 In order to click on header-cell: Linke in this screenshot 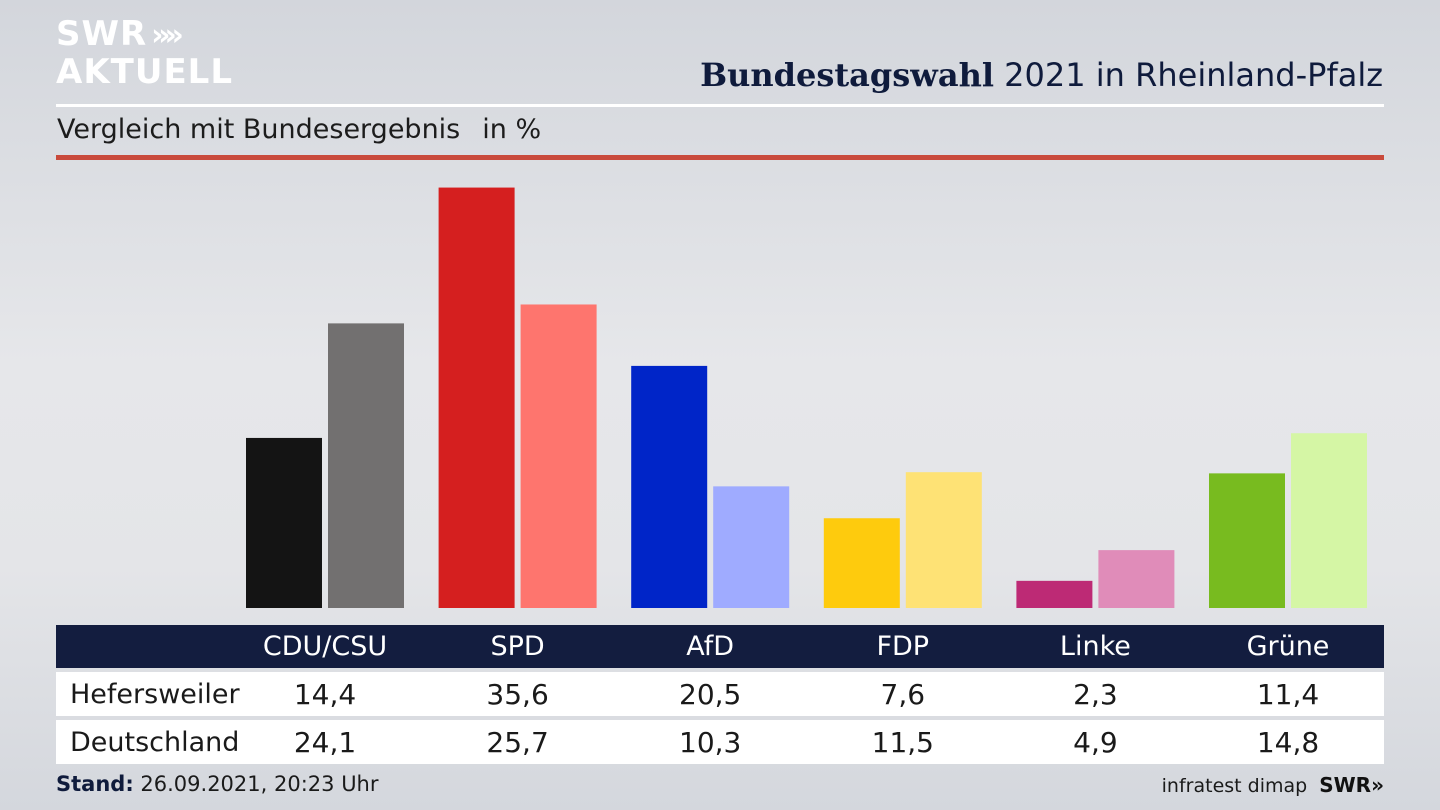, I will do `click(1095, 646)`.